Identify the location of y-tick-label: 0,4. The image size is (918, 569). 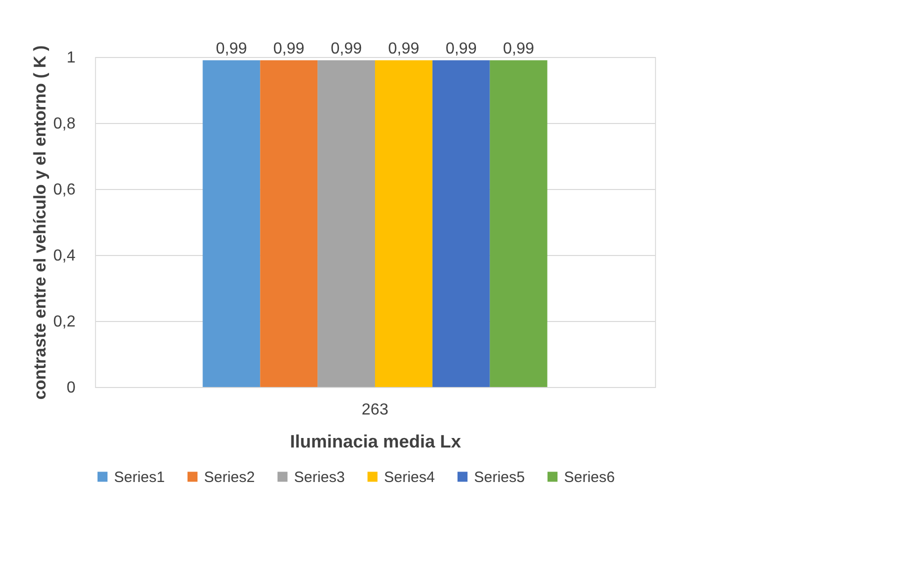
(64, 256).